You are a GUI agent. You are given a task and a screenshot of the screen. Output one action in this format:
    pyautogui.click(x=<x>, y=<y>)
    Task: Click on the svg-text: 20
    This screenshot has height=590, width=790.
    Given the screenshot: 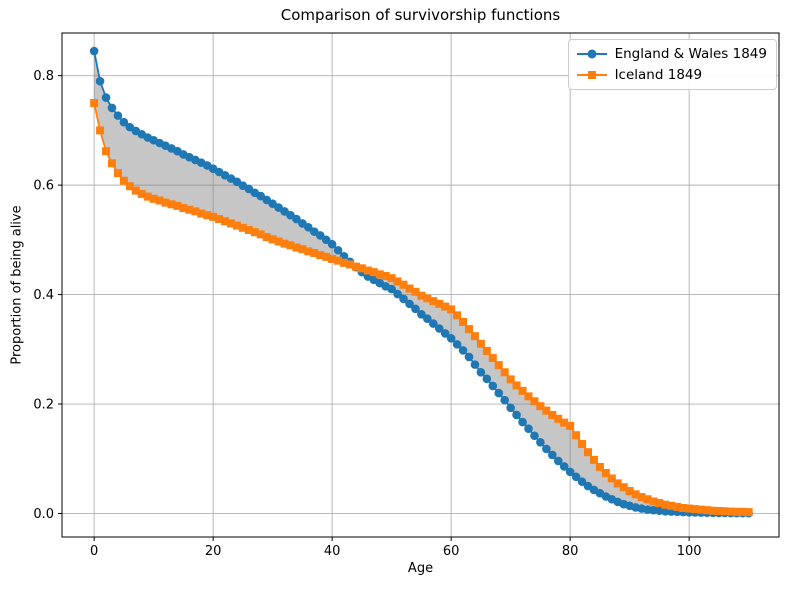 What is the action you would take?
    pyautogui.click(x=213, y=551)
    